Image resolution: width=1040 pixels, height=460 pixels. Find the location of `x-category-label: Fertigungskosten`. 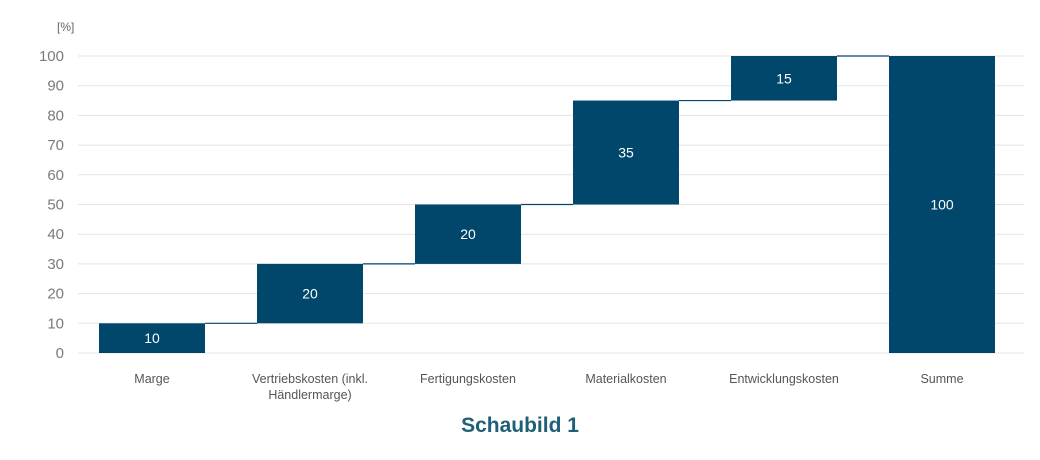

x-category-label: Fertigungskosten is located at coordinates (468, 379).